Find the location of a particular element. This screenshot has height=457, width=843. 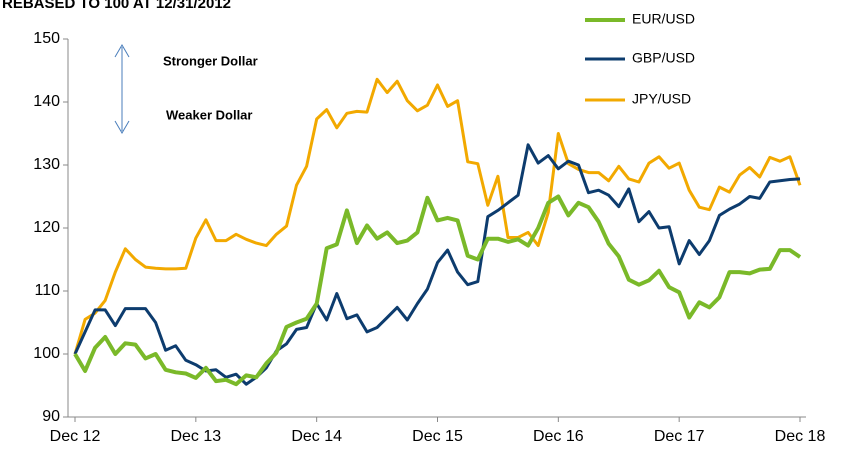

x-tick-label: Dec 17 is located at coordinates (679, 436).